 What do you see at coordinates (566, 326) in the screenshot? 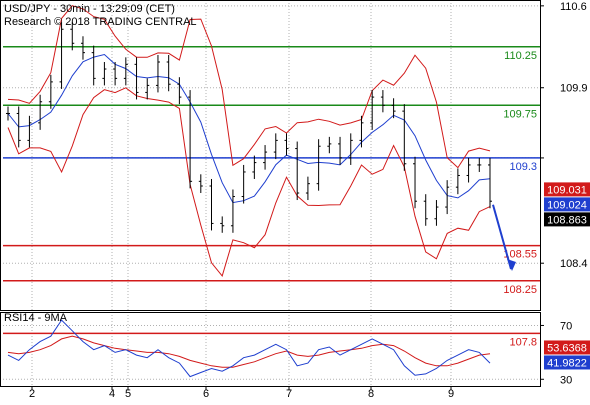
I see `rsi-tick-label: 70` at bounding box center [566, 326].